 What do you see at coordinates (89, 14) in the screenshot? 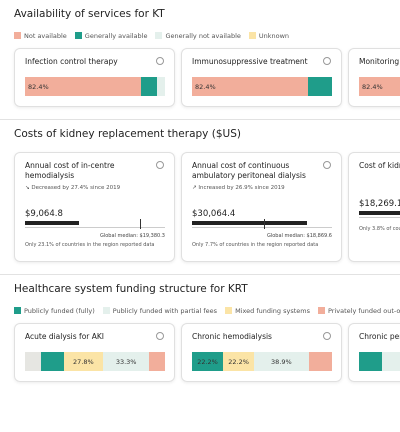
I see `section-title: Availability of services for KT` at bounding box center [89, 14].